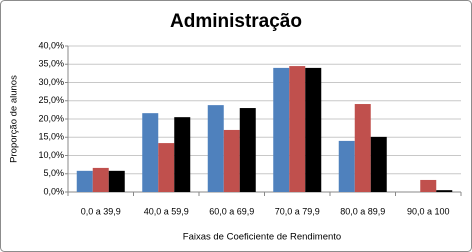  What do you see at coordinates (231, 211) in the screenshot?
I see `x-tick-label: 60,0 a 69,9` at bounding box center [231, 211].